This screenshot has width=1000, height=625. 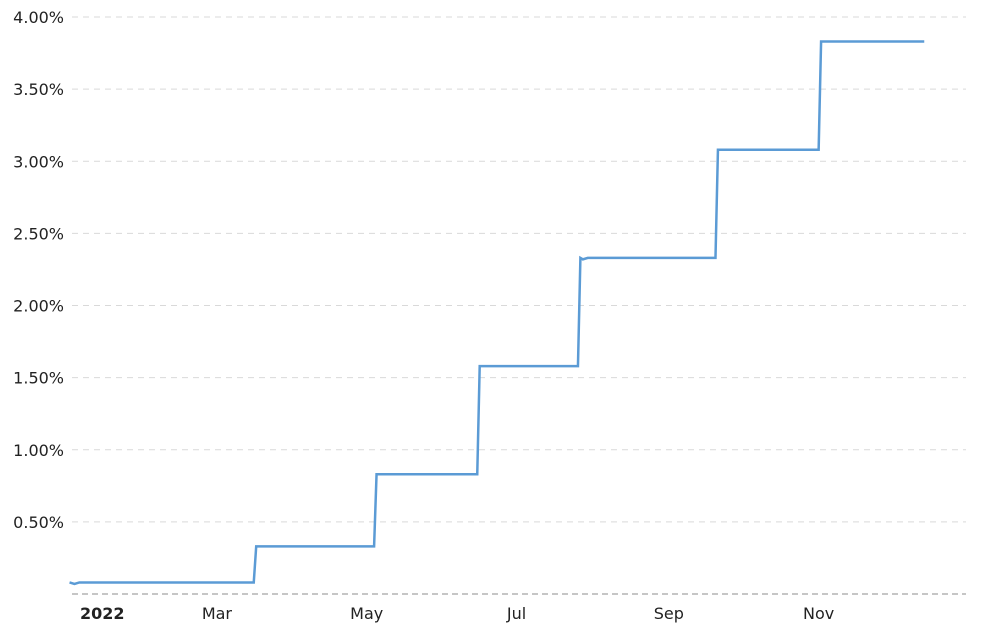 I want to click on x-tick-label: Jul, so click(x=516, y=613).